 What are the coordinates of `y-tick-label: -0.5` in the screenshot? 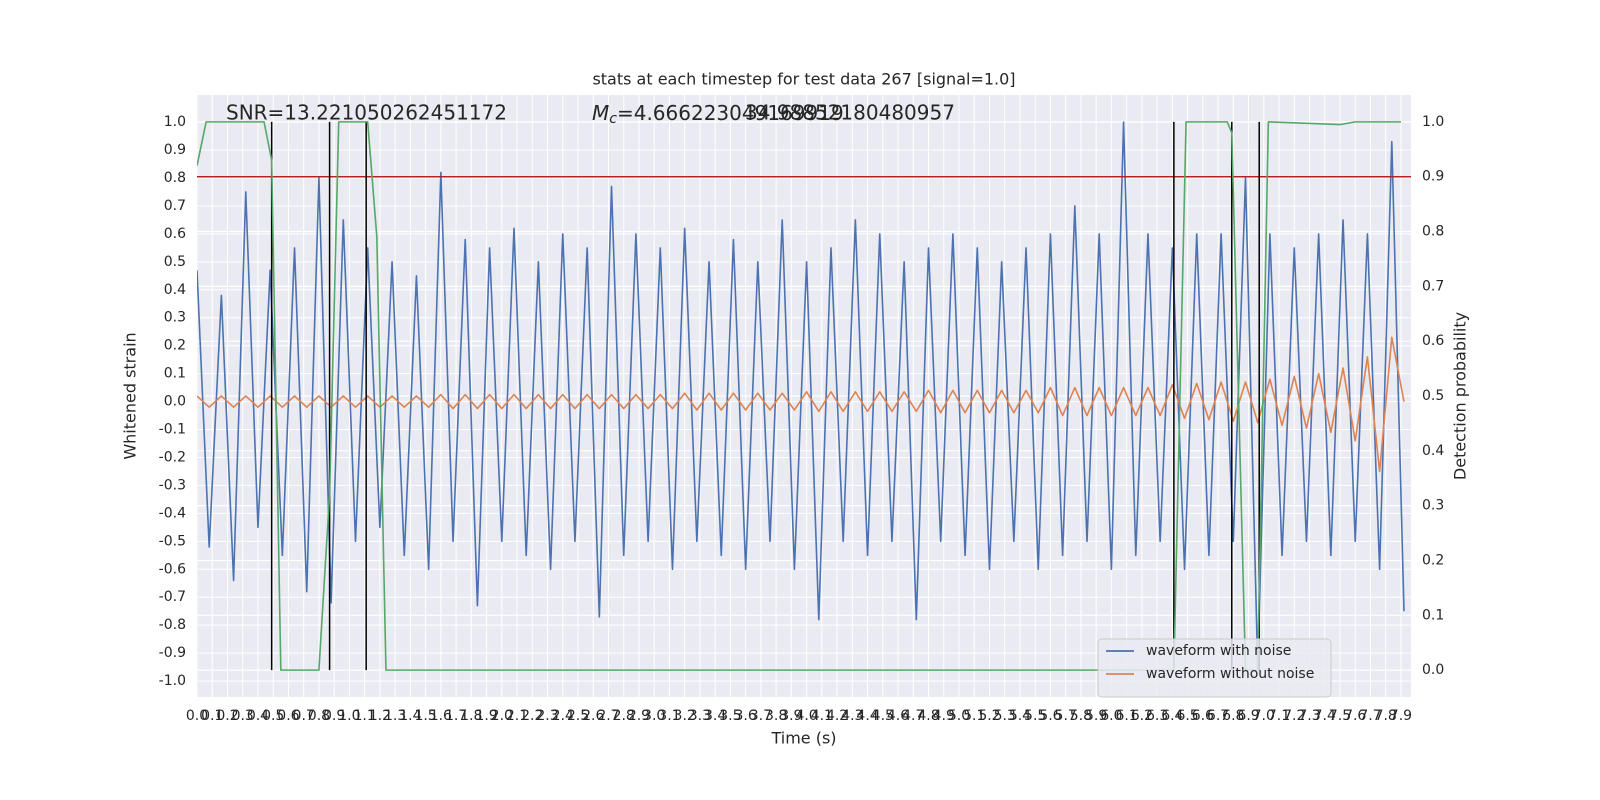 It's located at (172, 541).